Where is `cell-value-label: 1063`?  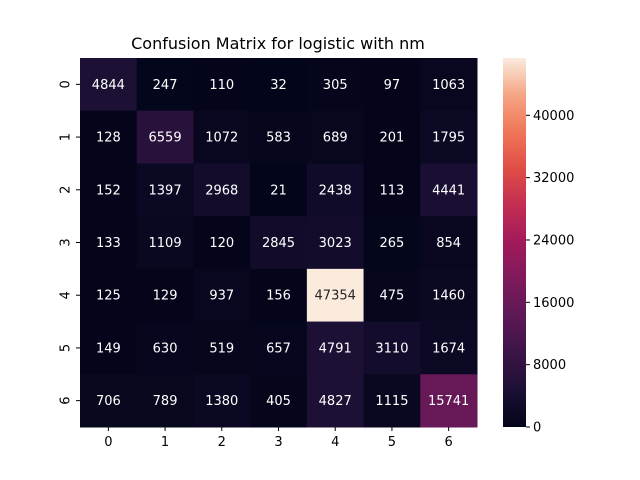
cell-value-label: 1063 is located at coordinates (448, 85).